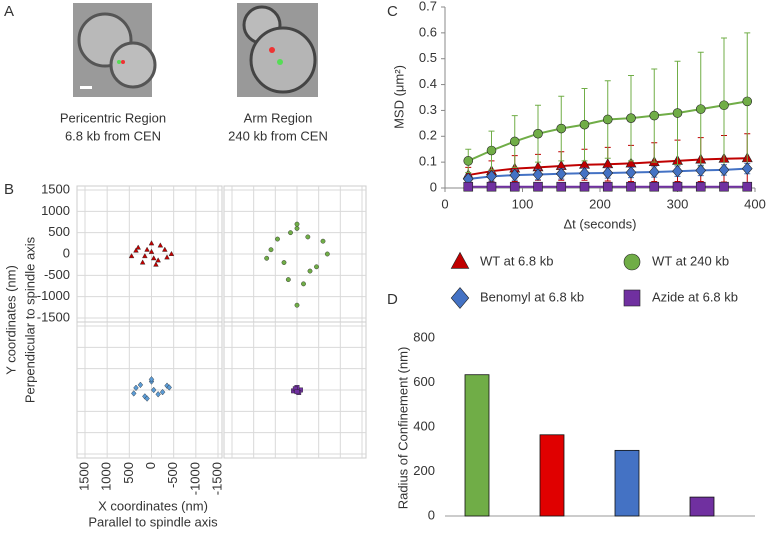 This screenshot has height=533, width=768. What do you see at coordinates (523, 203) in the screenshot?
I see `x-tick-label: 100` at bounding box center [523, 203].